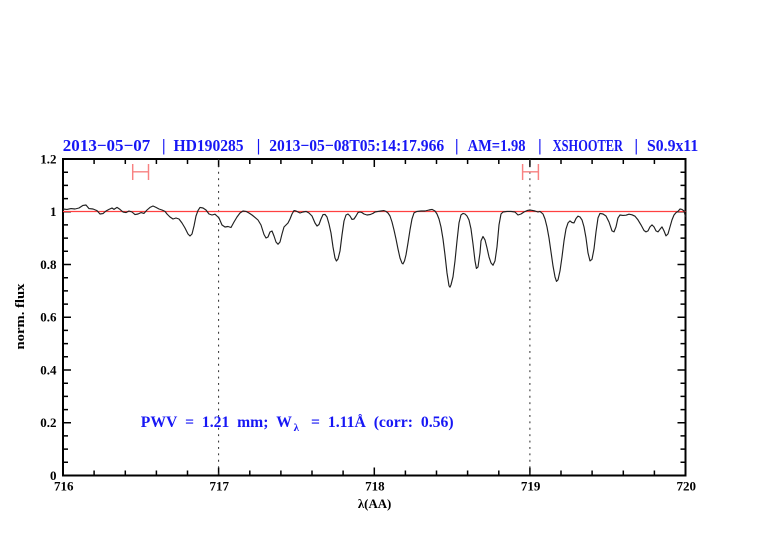 The height and width of the screenshot is (542, 782). What do you see at coordinates (220, 486) in the screenshot?
I see `svg-text: 717` at bounding box center [220, 486].